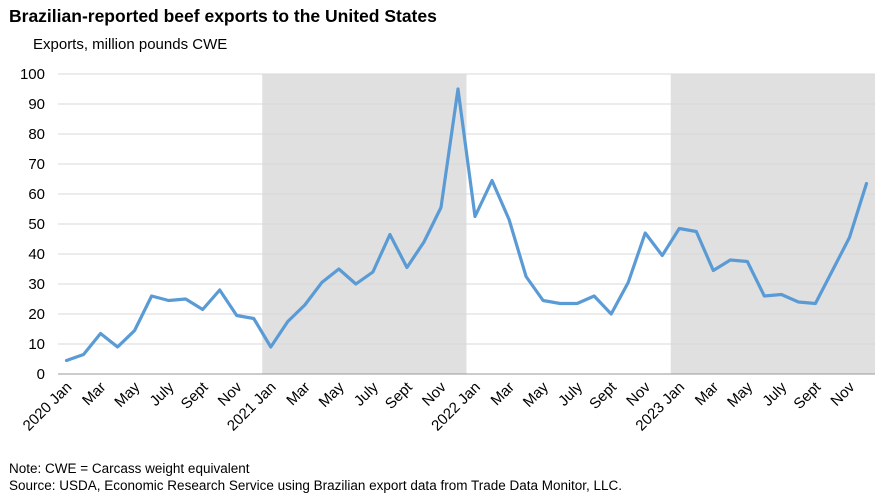 The image size is (894, 500). What do you see at coordinates (129, 468) in the screenshot?
I see `chart-note: Note: CWE = Carcass weight equivalent` at bounding box center [129, 468].